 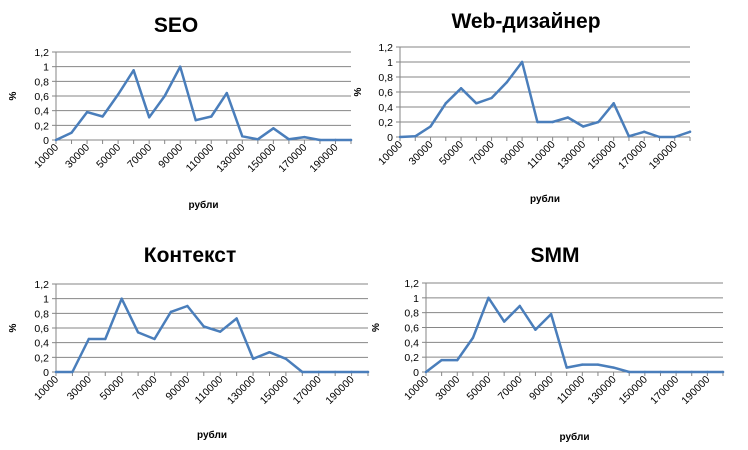 I want to click on y-tick-label: 1, so click(x=390, y=63).